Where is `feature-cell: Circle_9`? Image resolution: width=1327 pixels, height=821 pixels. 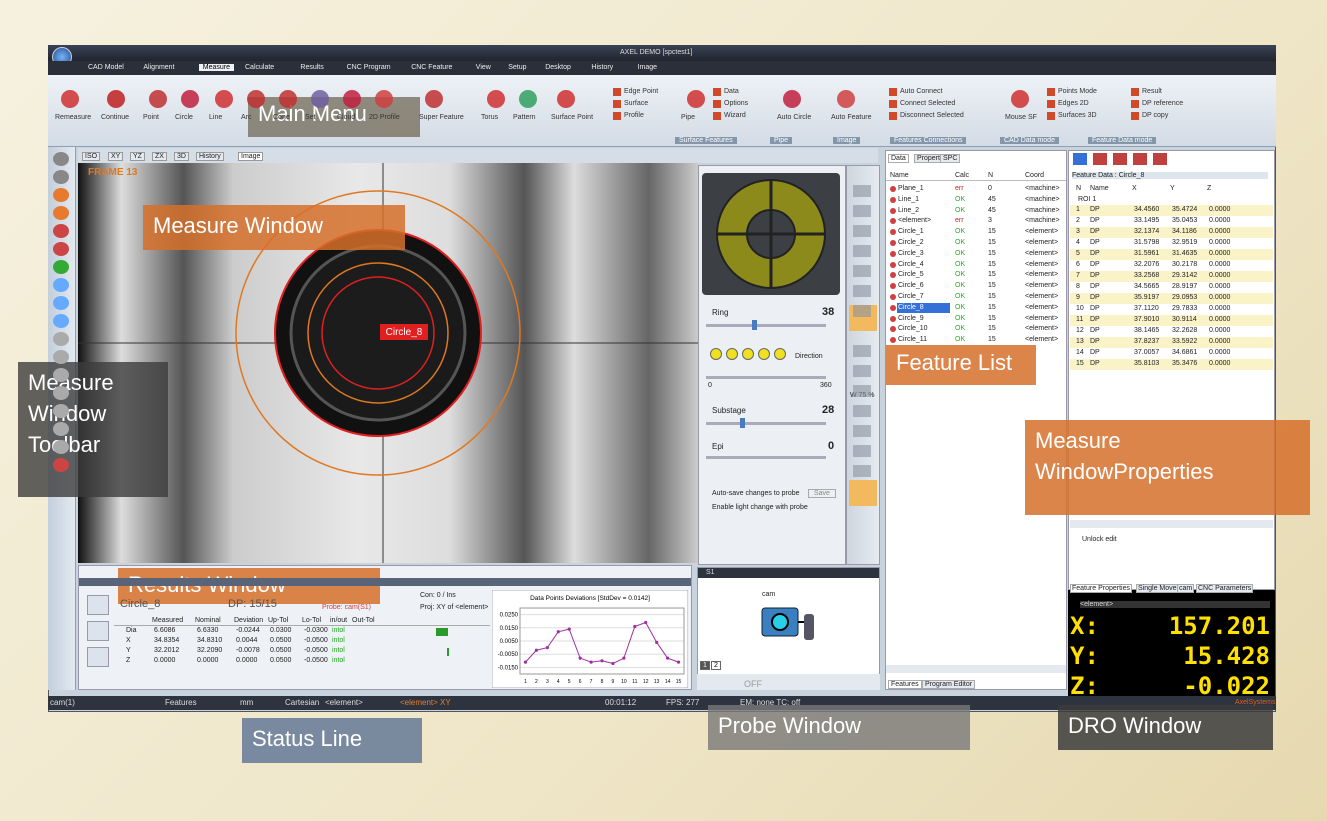 feature-cell: Circle_9 is located at coordinates (911, 318).